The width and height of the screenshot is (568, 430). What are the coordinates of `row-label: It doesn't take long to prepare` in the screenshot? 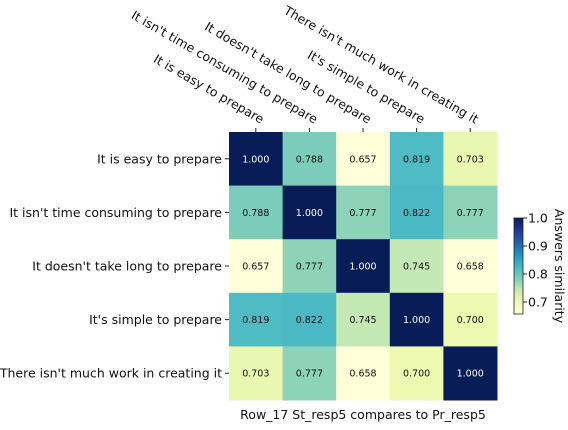 It's located at (127, 266).